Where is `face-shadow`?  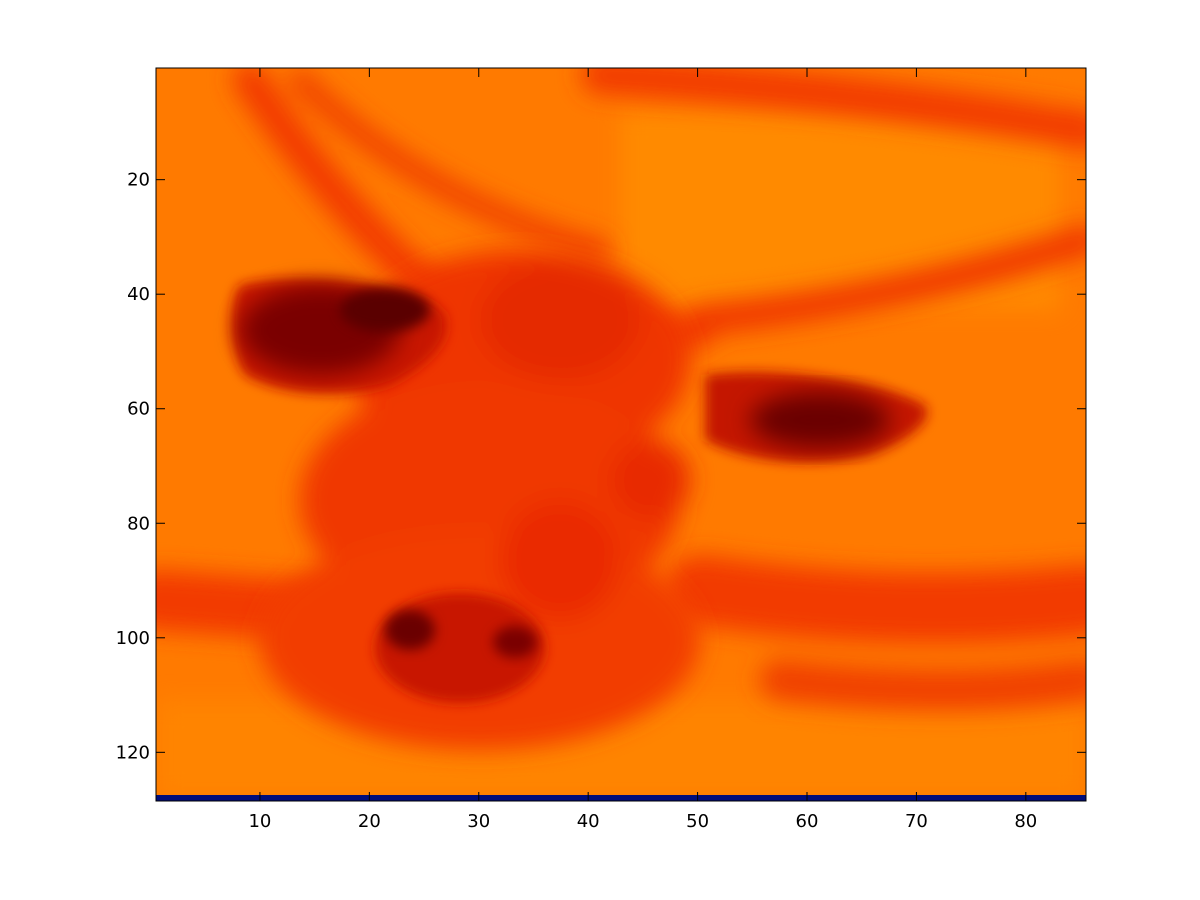 face-shadow is located at coordinates (560, 560).